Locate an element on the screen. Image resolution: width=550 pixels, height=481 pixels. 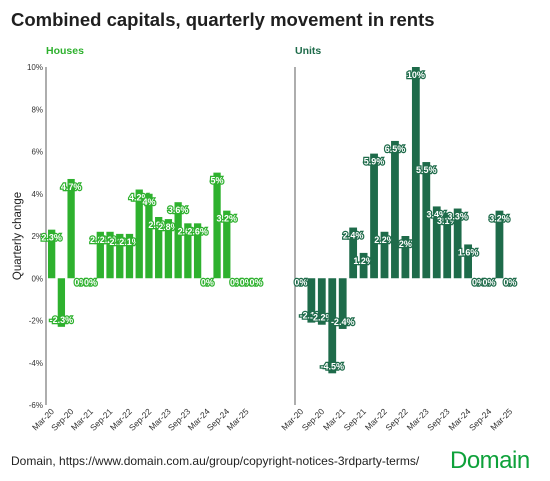
y-tick-label: 6% is located at coordinates (37, 152).